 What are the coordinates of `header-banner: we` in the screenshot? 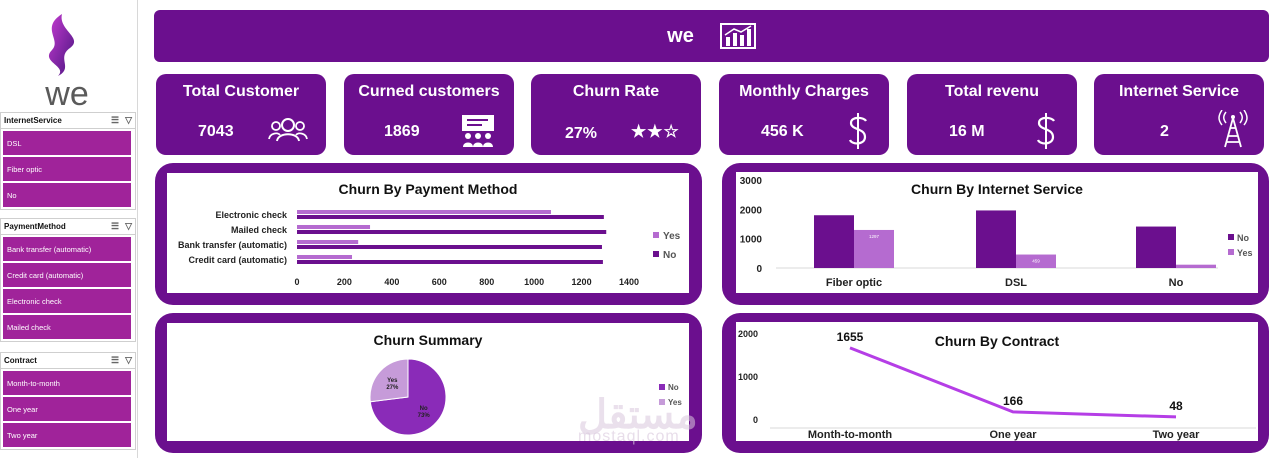 It's located at (711, 36).